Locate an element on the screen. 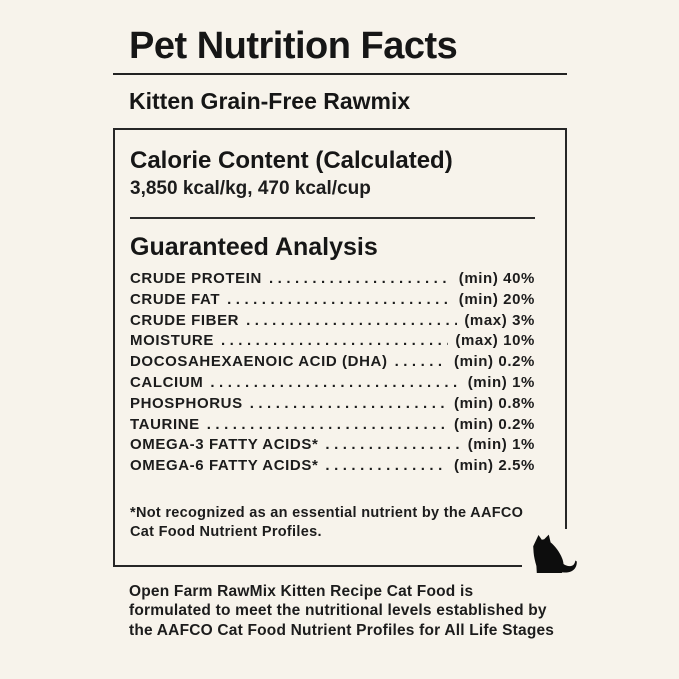 The width and height of the screenshot is (679, 679). nutrient-row: OMEGA-3 FATTY ACIDS* (min) 1% is located at coordinates (332, 445).